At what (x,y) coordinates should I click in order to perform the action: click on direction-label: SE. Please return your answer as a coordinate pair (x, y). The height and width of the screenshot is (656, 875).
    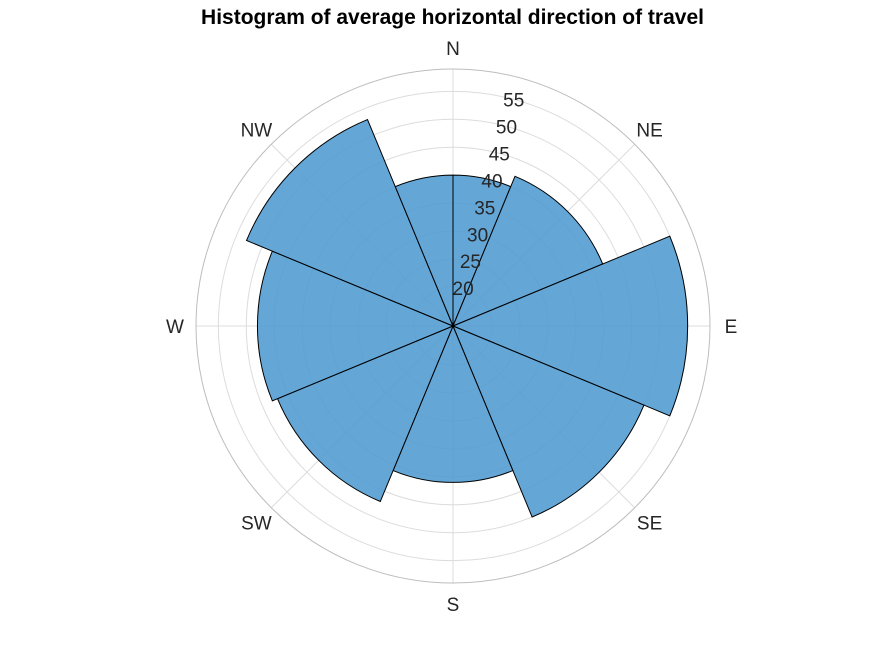
    Looking at the image, I should click on (649, 524).